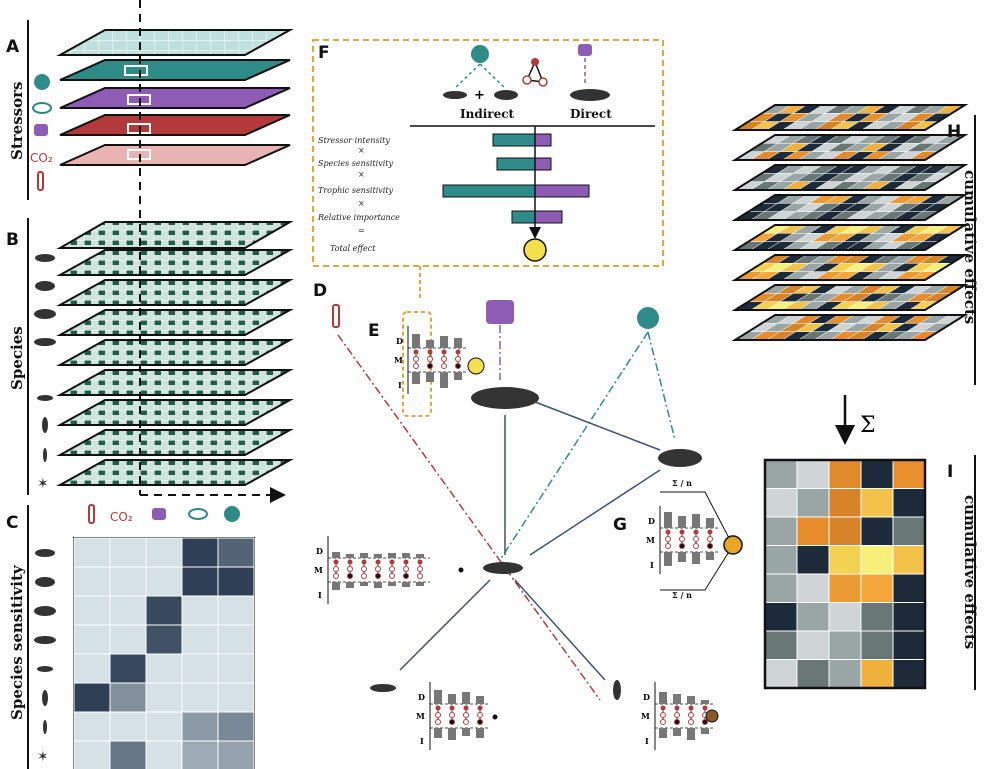 This screenshot has width=1000, height=769. What do you see at coordinates (535, 72) in the screenshot?
I see `trophic-motif-icon` at bounding box center [535, 72].